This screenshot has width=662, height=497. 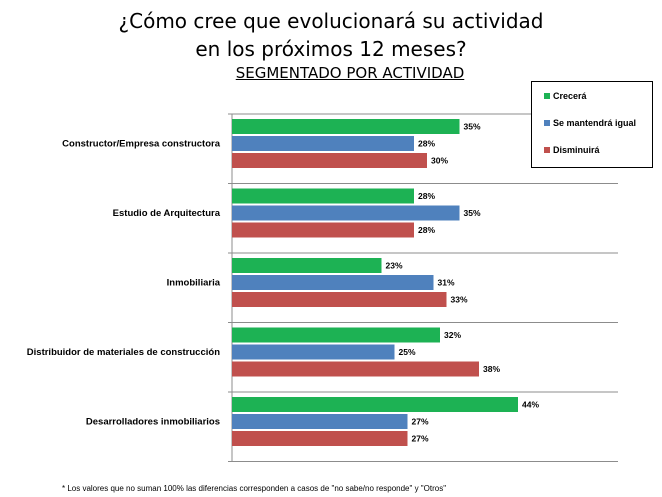 What do you see at coordinates (320, 421) in the screenshot?
I see `bar-se-mantendra-igual-desarrolladores-inmobiliarios` at bounding box center [320, 421].